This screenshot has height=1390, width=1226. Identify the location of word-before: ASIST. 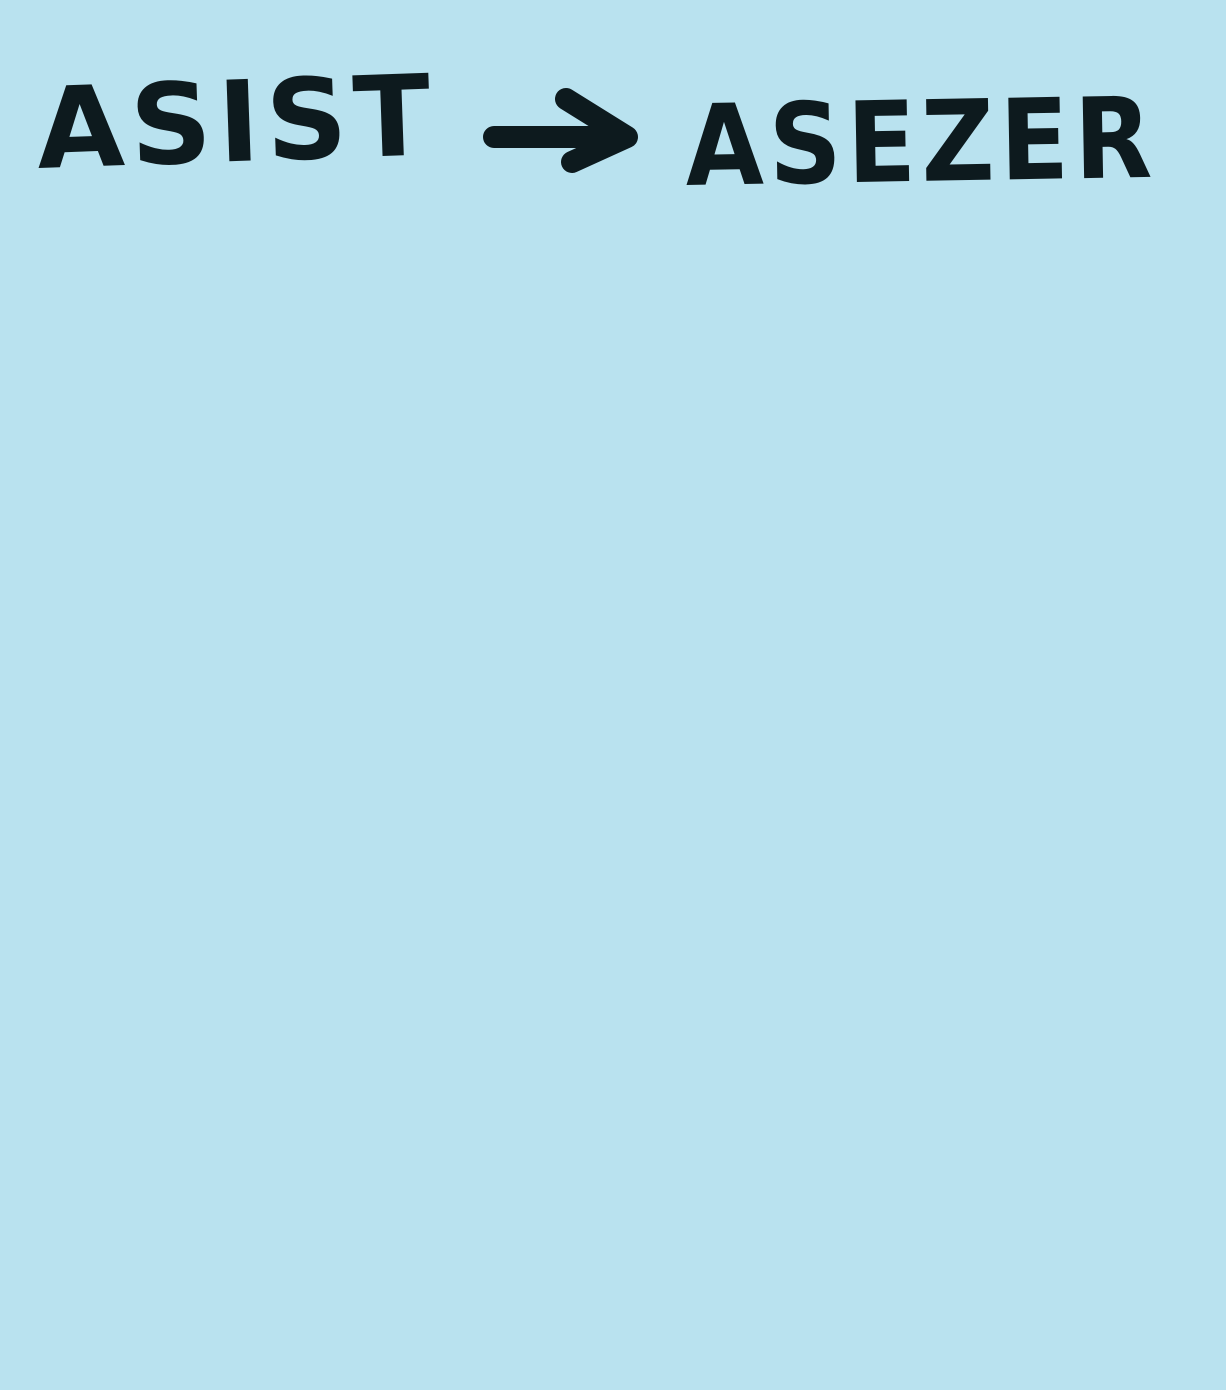
(236, 123).